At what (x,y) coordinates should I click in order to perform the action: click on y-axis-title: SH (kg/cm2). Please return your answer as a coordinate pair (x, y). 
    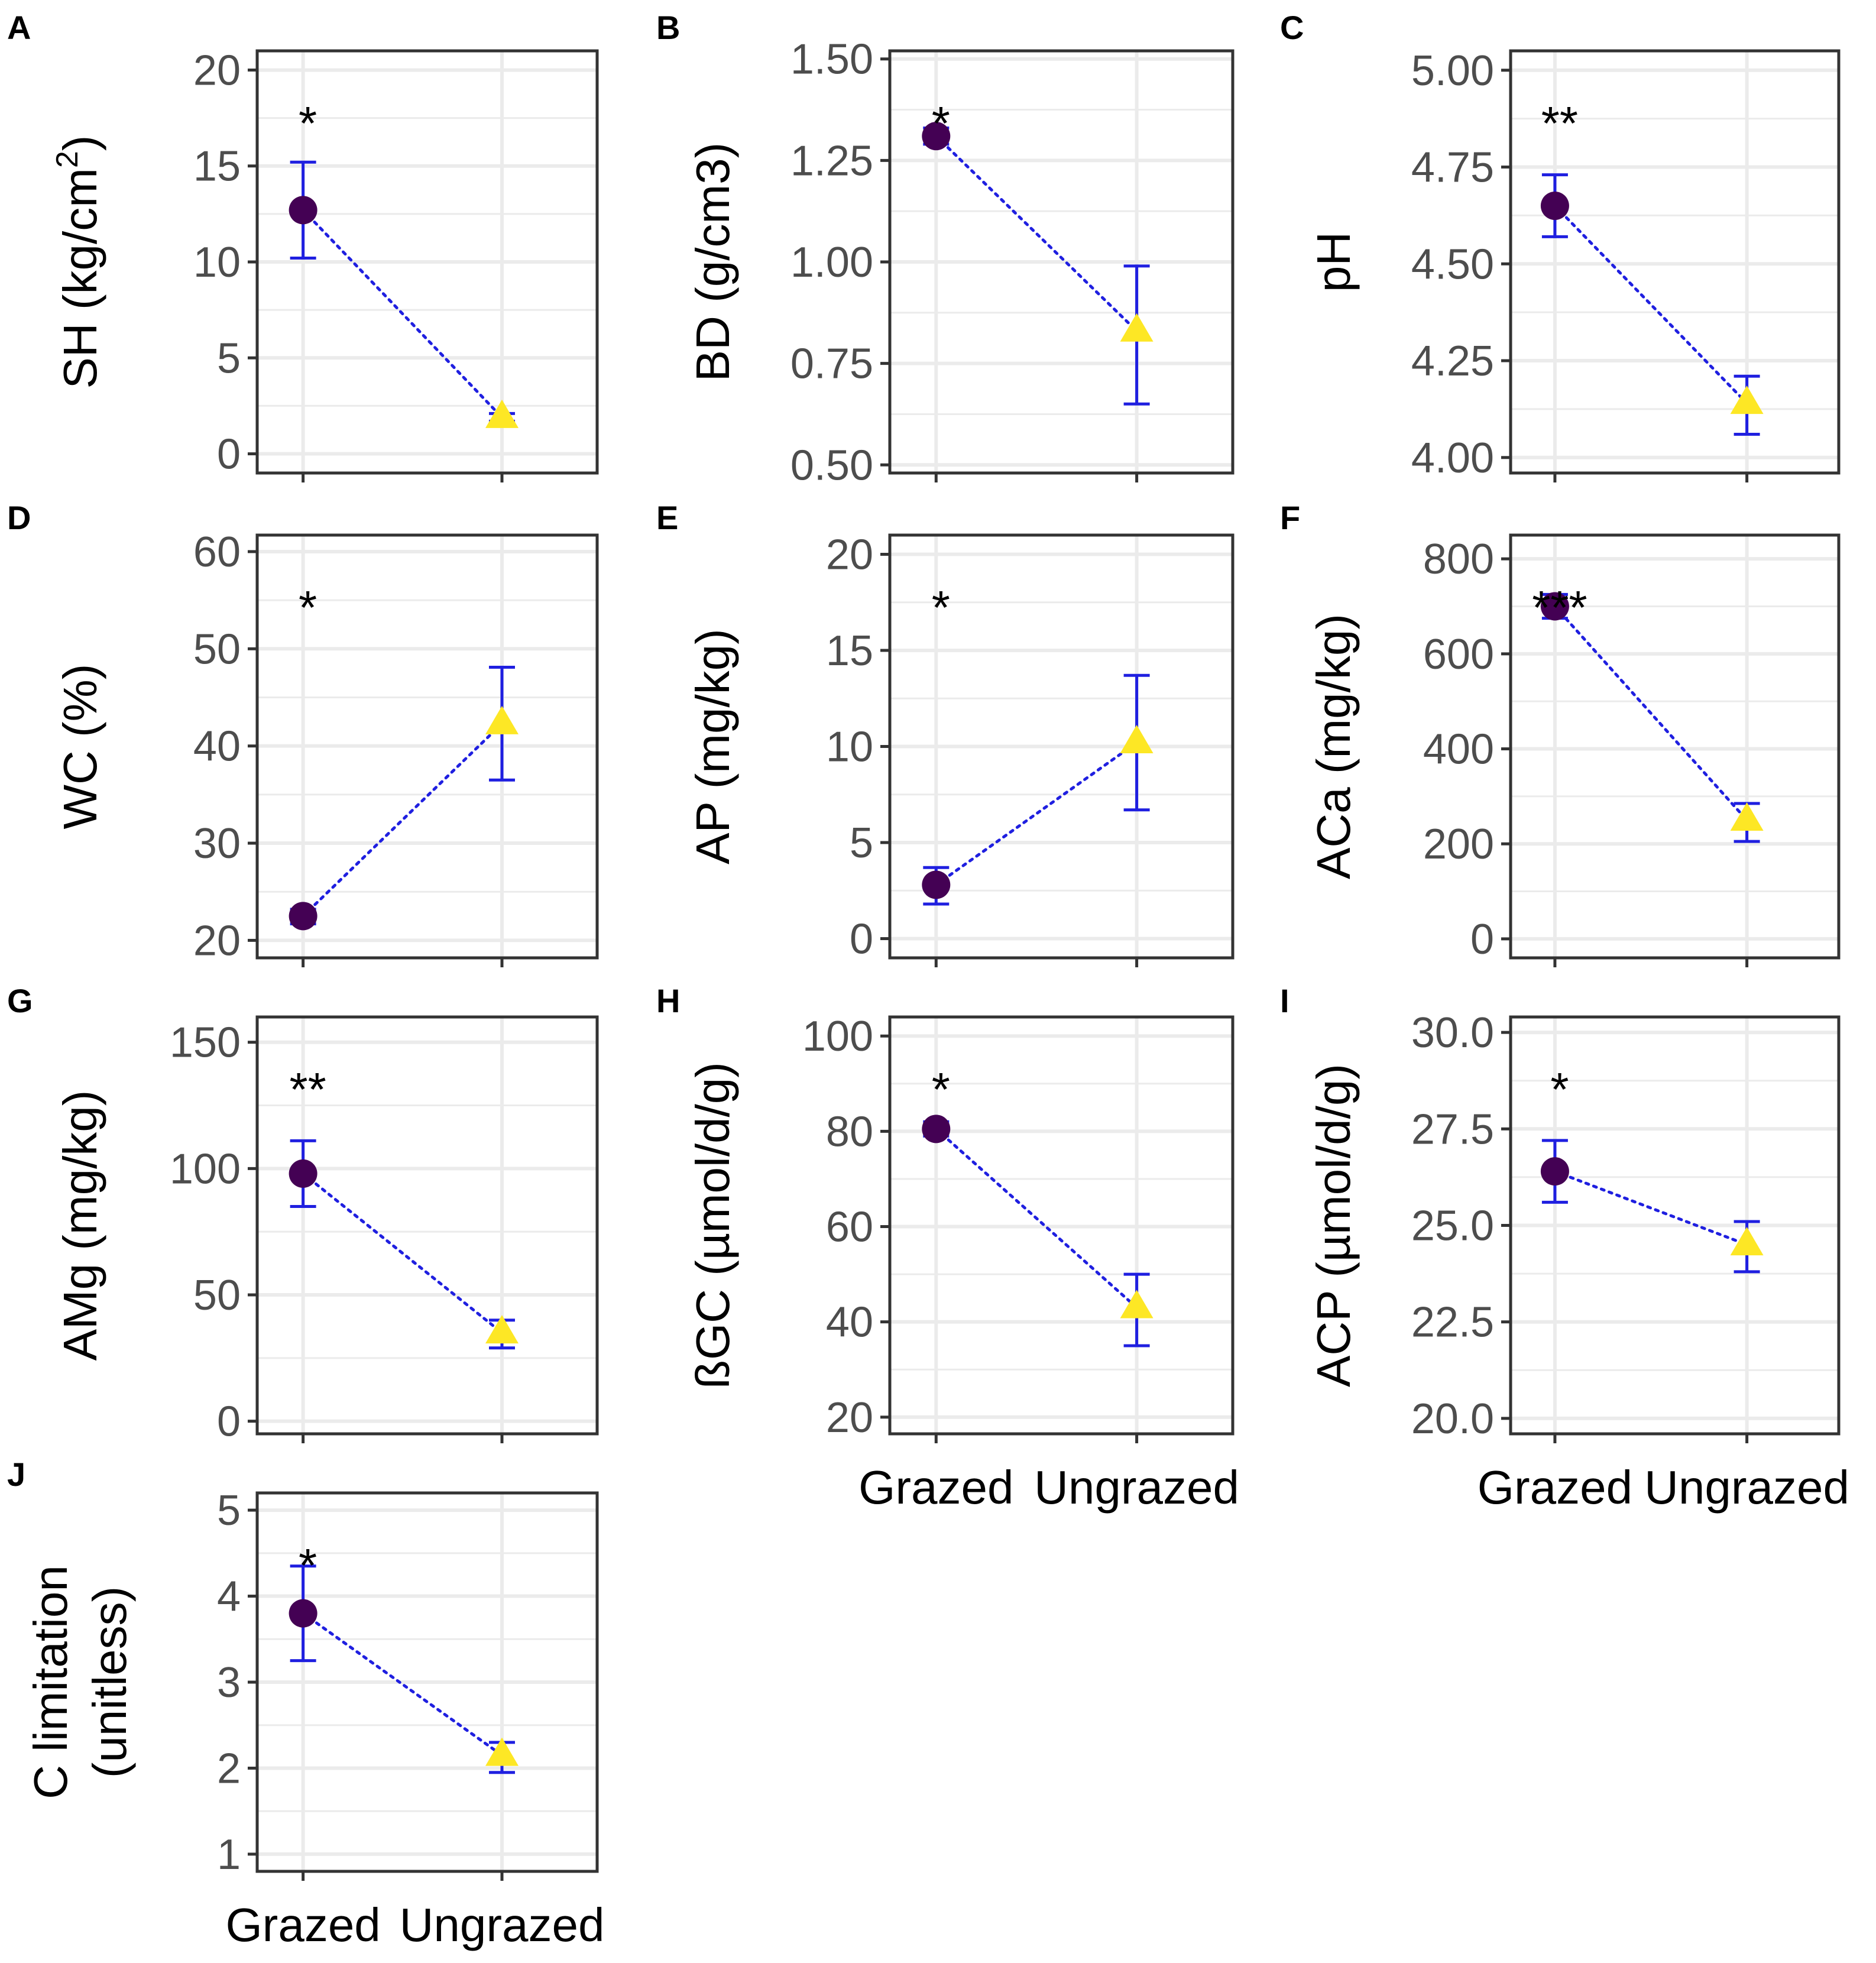
    Looking at the image, I should click on (78, 262).